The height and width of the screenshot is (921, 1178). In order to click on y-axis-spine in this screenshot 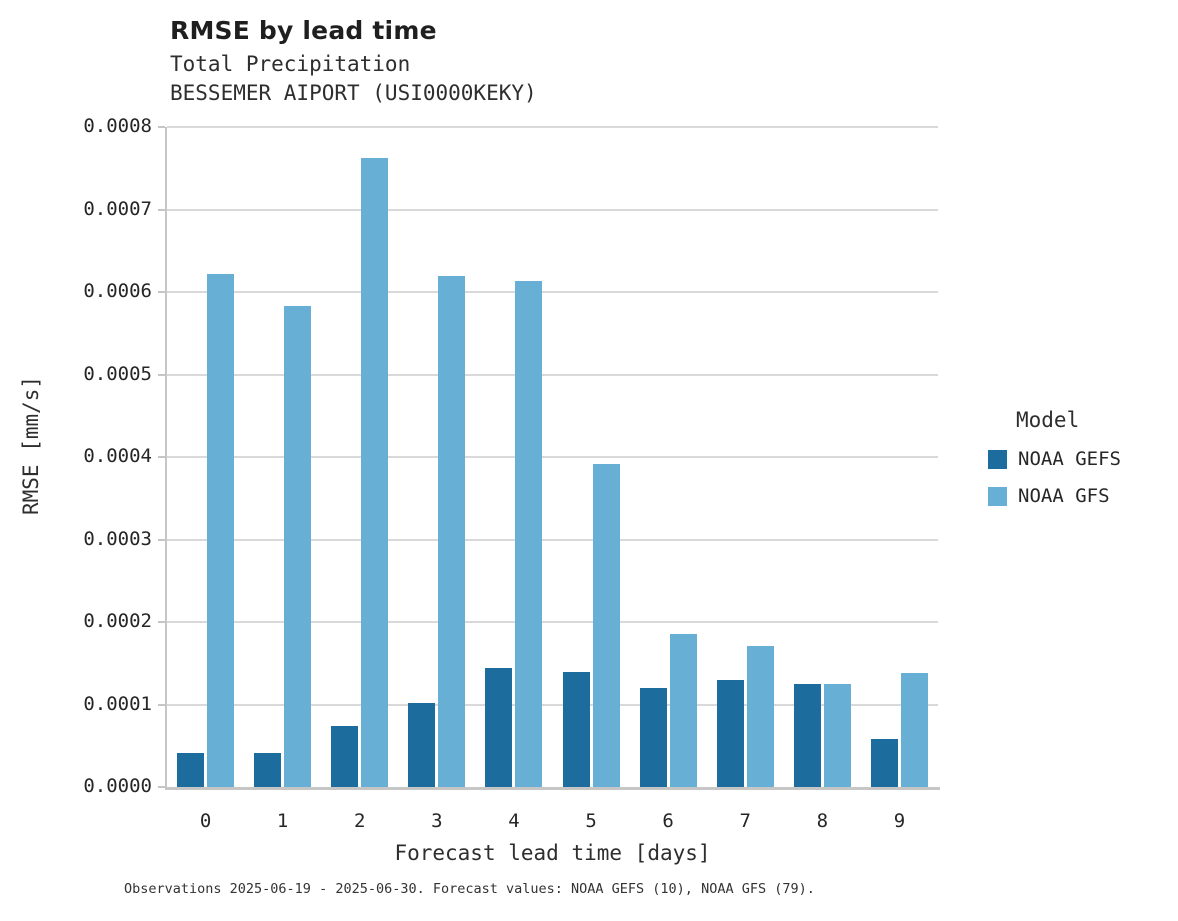, I will do `click(166, 458)`.